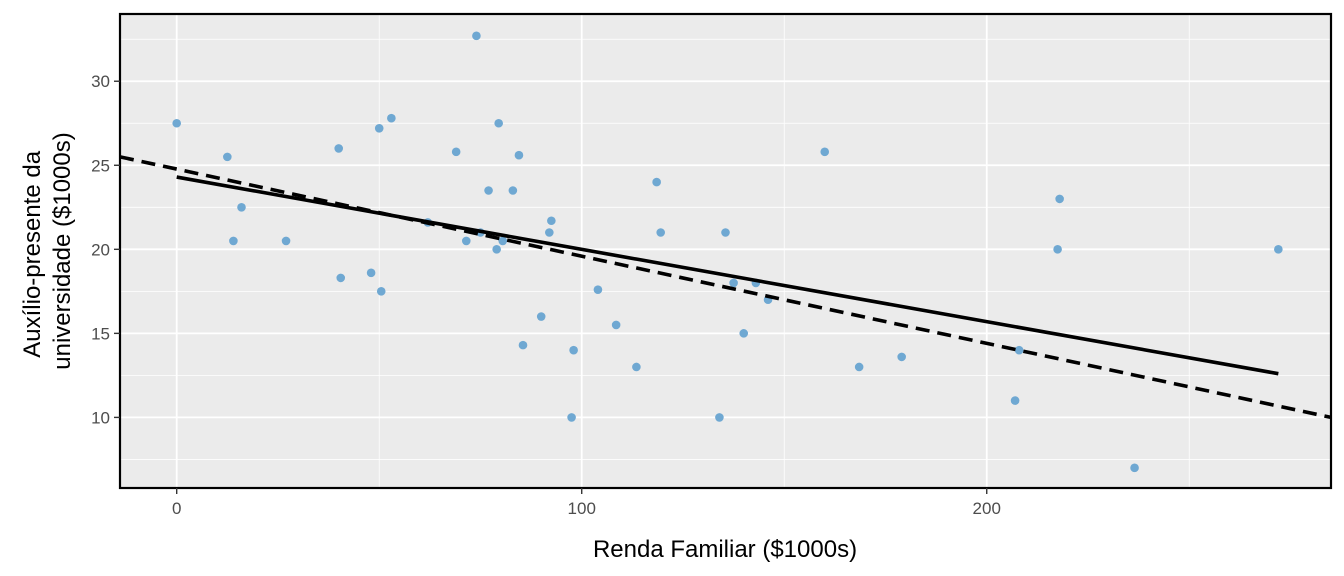  I want to click on x-axis-title: Renda Familiar ($1000s), so click(725, 549).